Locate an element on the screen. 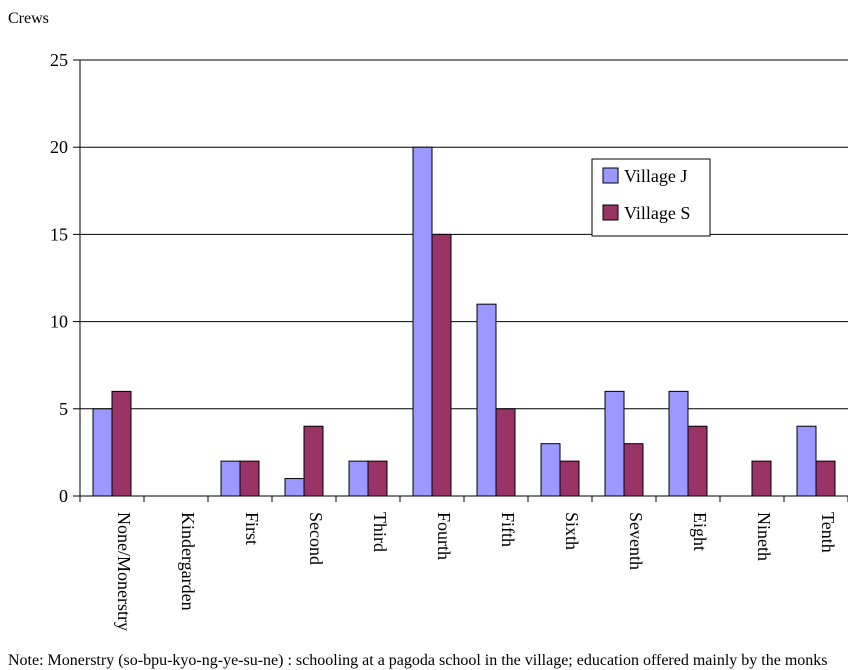  bar-village-s-nineth is located at coordinates (761, 478).